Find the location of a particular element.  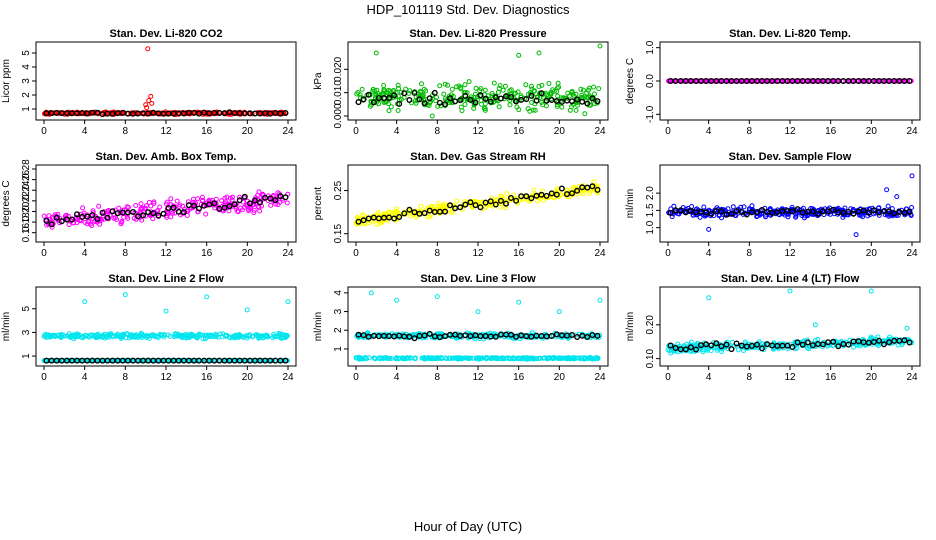

x-tick-label: 4 is located at coordinates (709, 131).